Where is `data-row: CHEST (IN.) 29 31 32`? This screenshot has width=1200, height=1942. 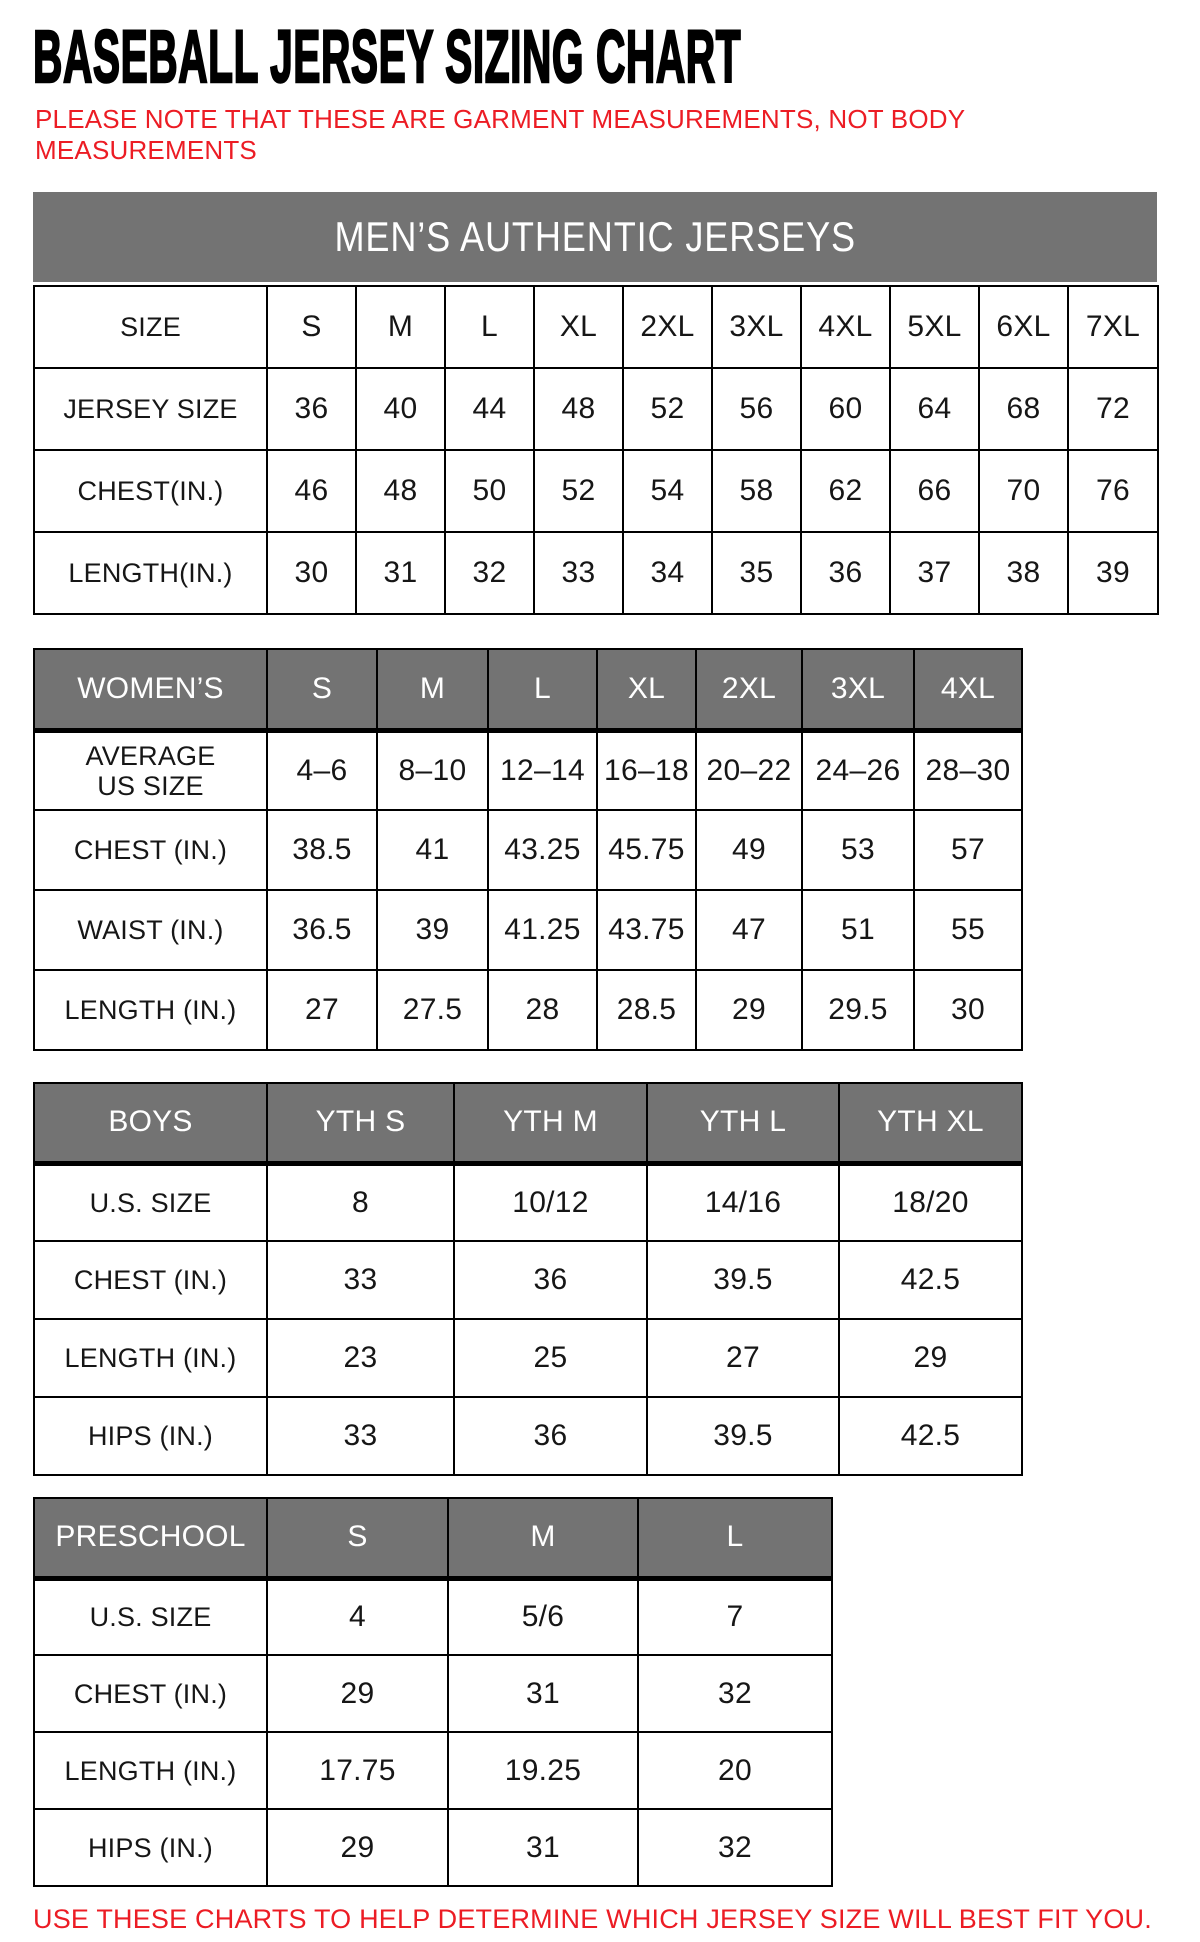 data-row: CHEST (IN.) 29 31 32 is located at coordinates (433, 1693).